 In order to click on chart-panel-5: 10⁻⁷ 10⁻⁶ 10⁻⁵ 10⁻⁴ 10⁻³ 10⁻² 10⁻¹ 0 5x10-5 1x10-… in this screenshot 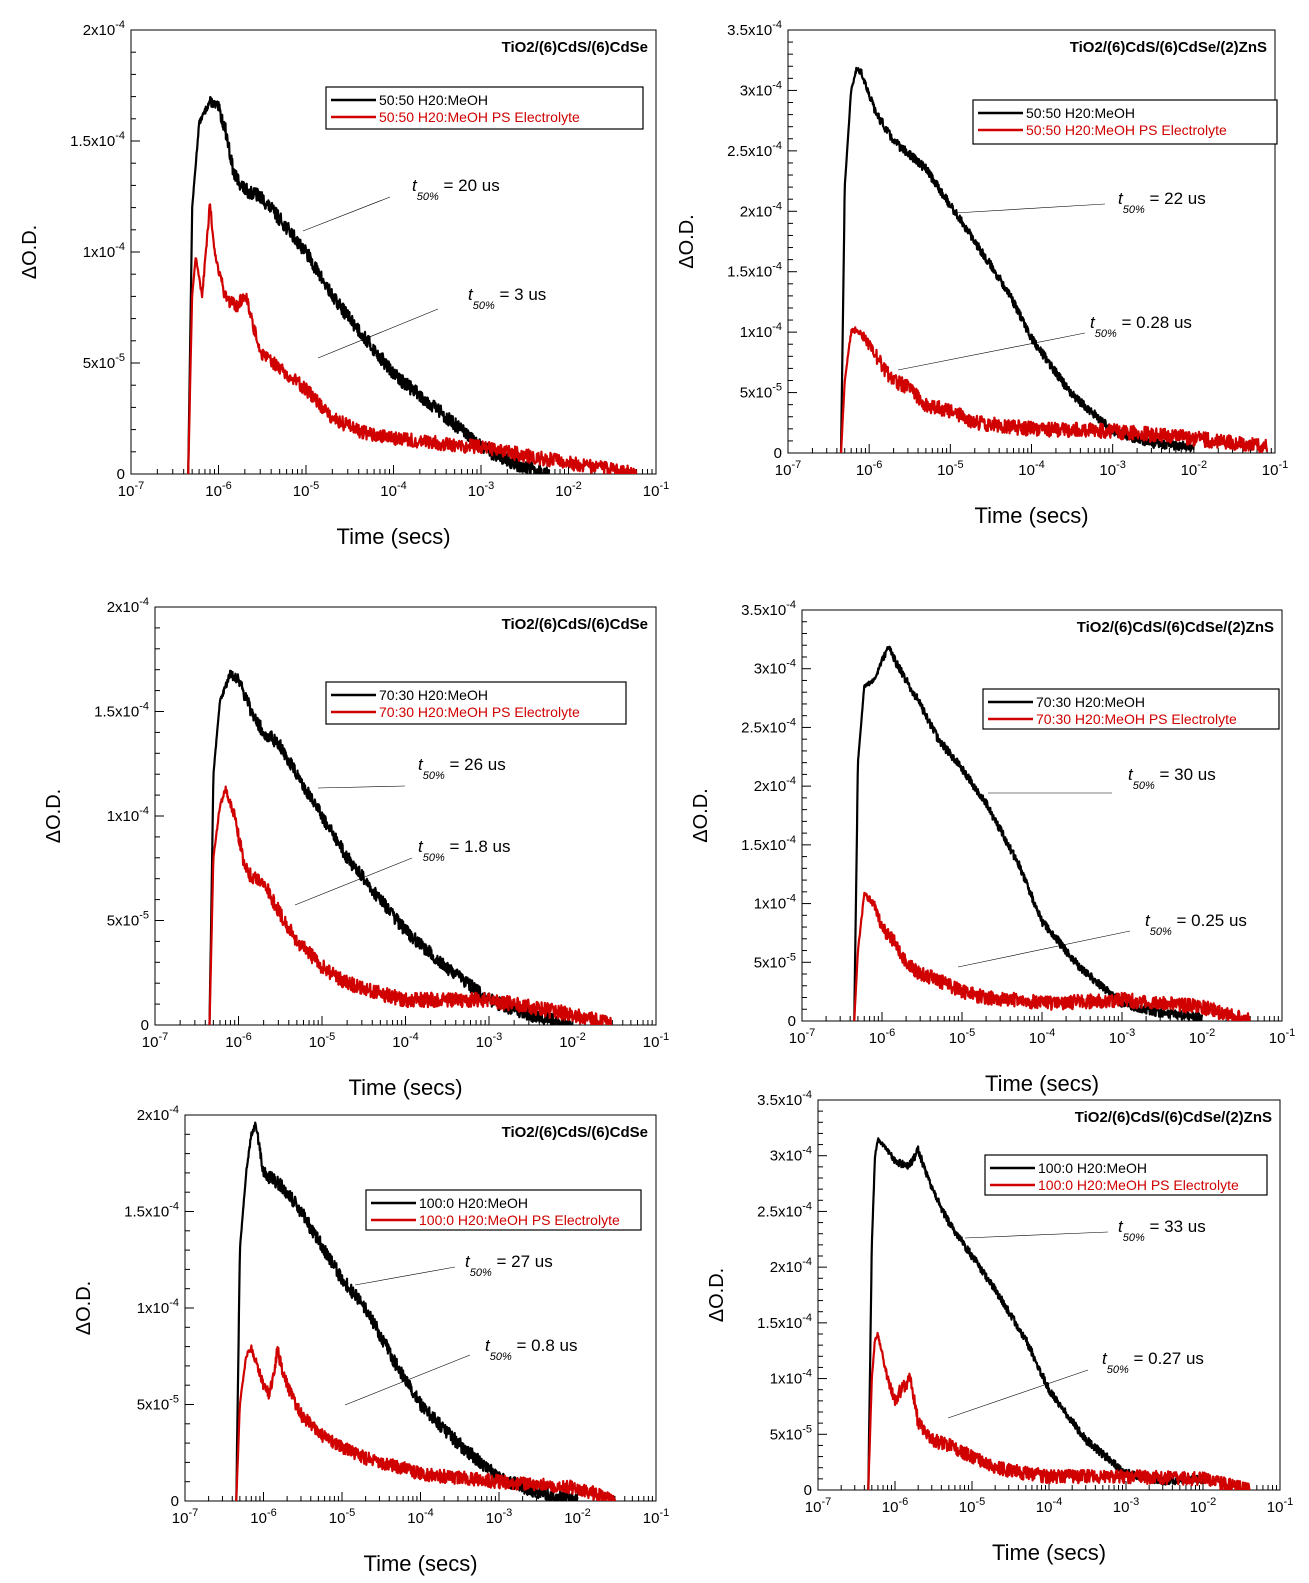, I will do `click(371, 1340)`.